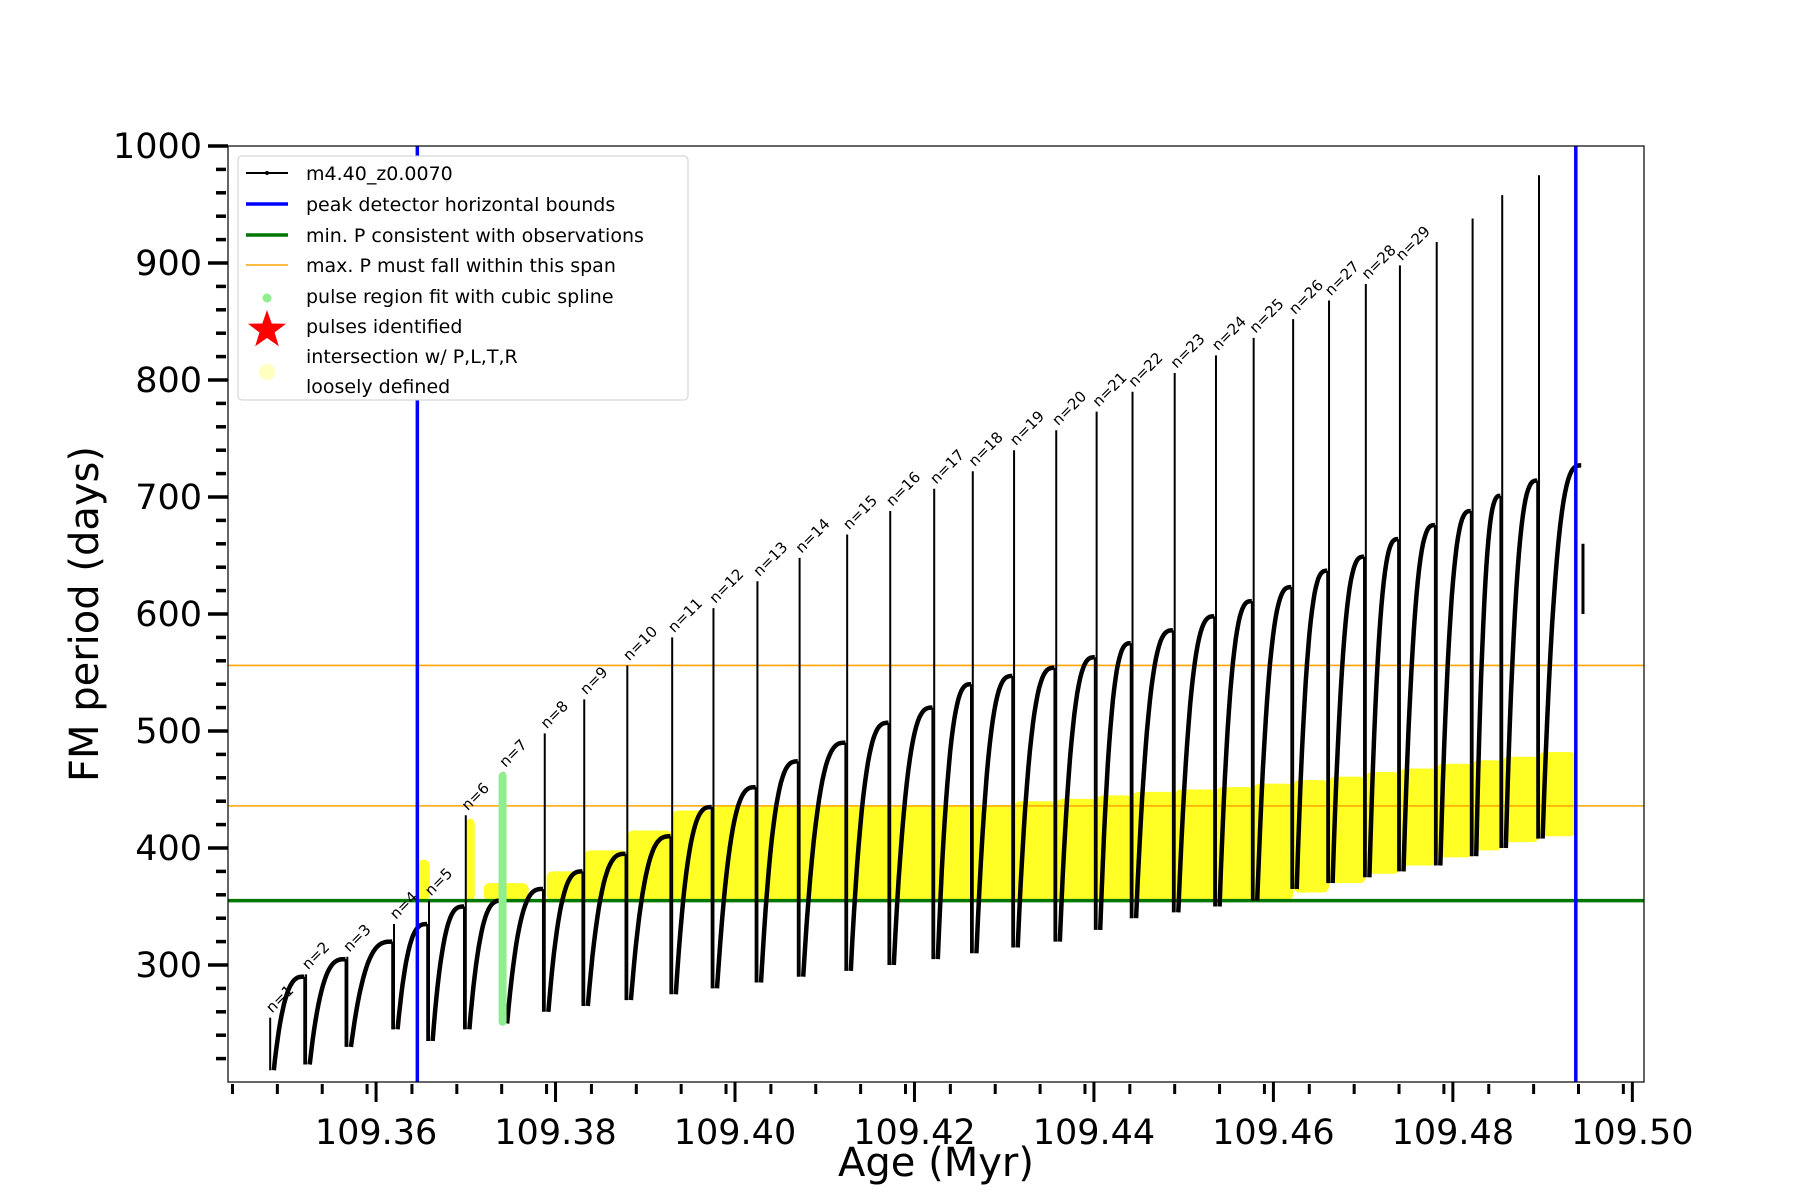 The height and width of the screenshot is (1200, 1800). Describe the element at coordinates (1094, 1133) in the screenshot. I see `x-tick-label: 109.44` at that location.